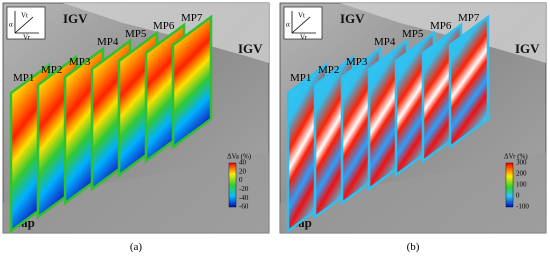 Image resolution: width=550 pixels, height=262 pixels. I want to click on legend-tick: 300, so click(521, 163).